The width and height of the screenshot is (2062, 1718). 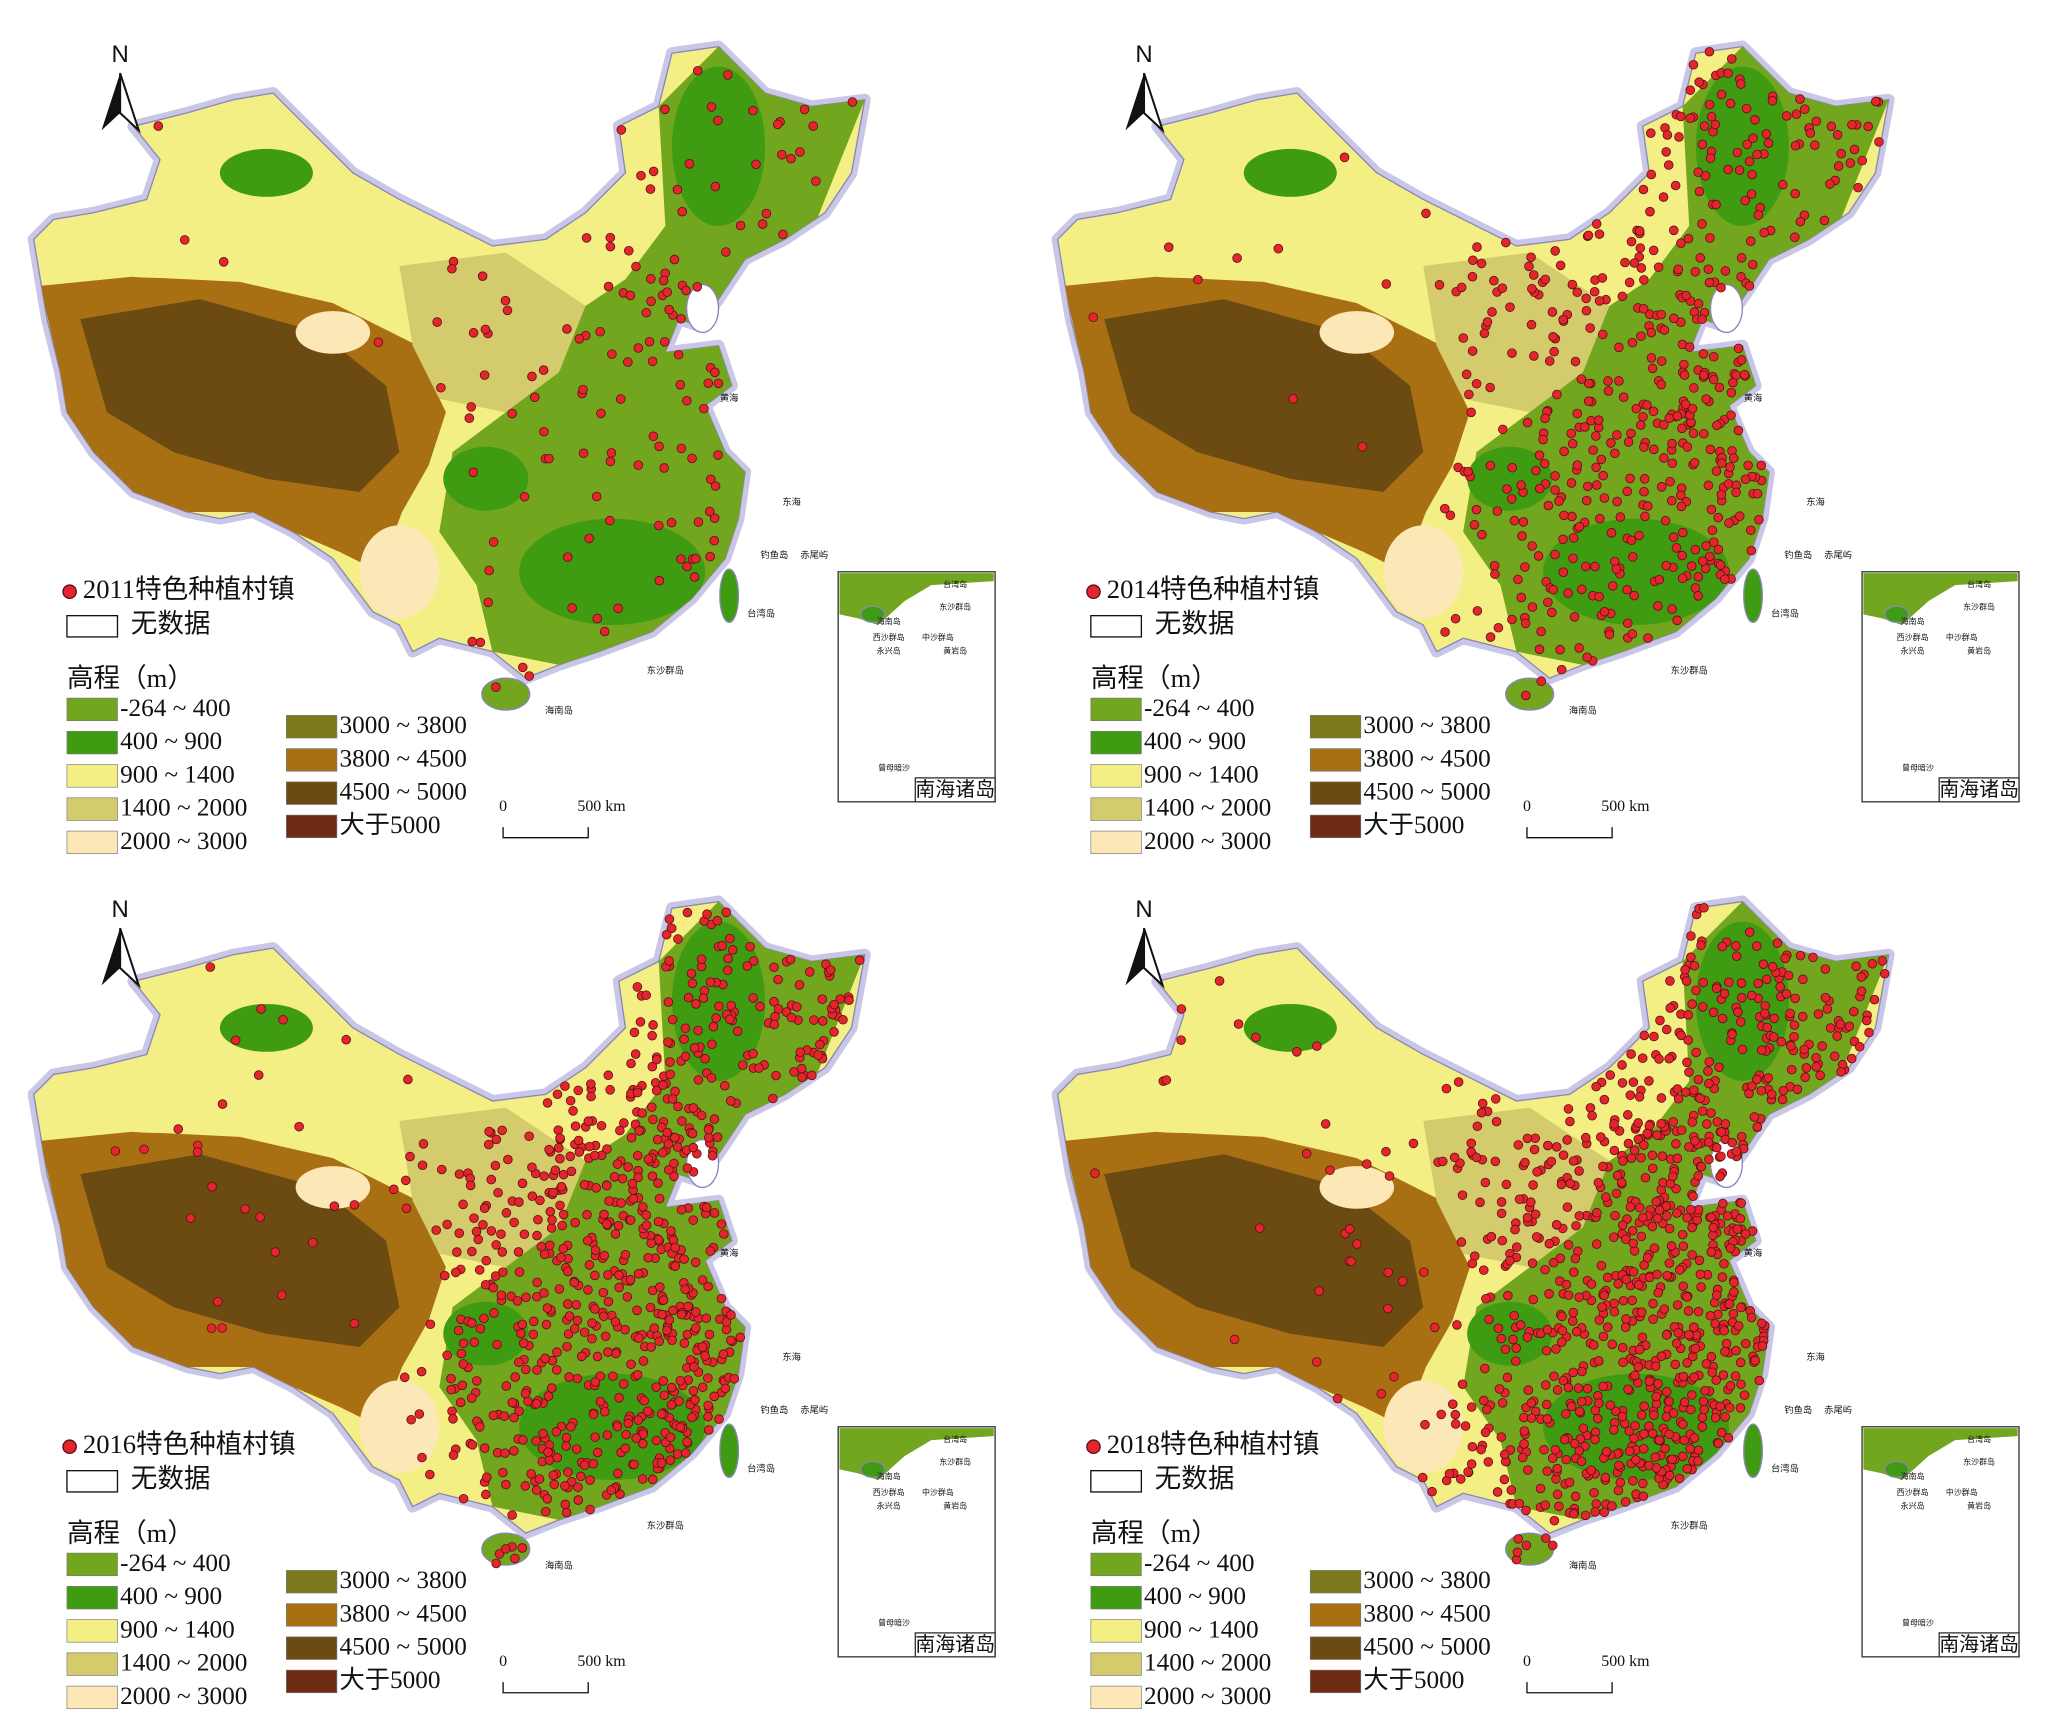 I want to click on legend-no-data-swatch, so click(x=92, y=1481).